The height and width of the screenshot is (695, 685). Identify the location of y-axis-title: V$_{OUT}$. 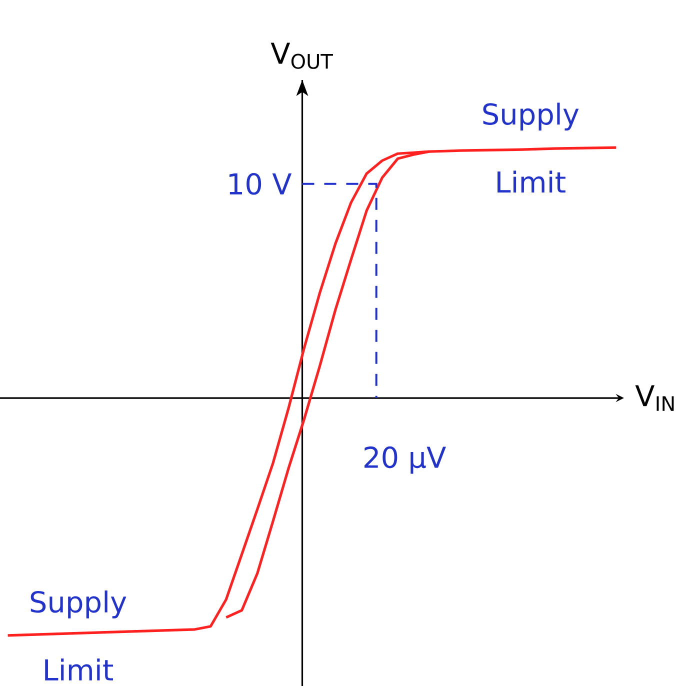
(301, 55).